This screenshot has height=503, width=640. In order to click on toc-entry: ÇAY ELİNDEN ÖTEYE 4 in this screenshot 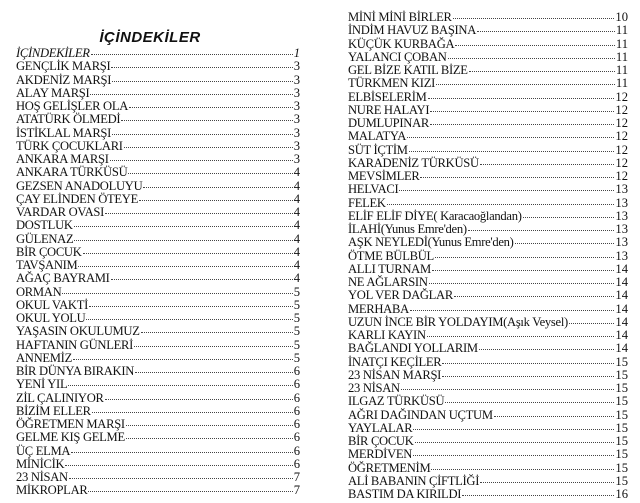, I will do `click(158, 198)`.